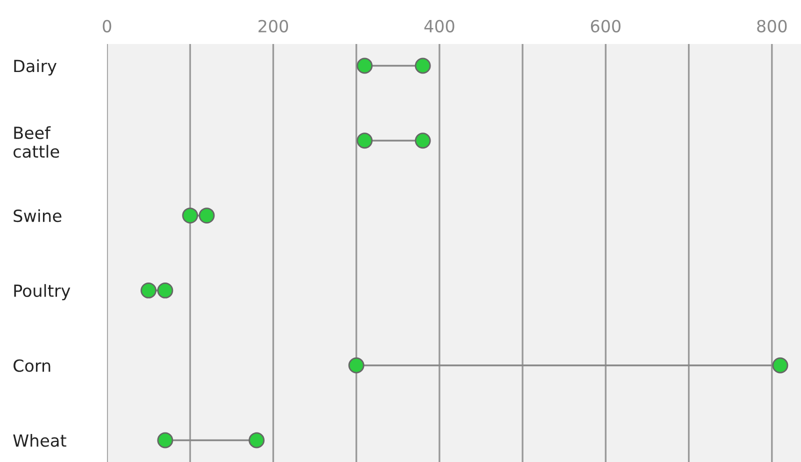  Describe the element at coordinates (39, 440) in the screenshot. I see `y-tick-label: Wheat` at that location.